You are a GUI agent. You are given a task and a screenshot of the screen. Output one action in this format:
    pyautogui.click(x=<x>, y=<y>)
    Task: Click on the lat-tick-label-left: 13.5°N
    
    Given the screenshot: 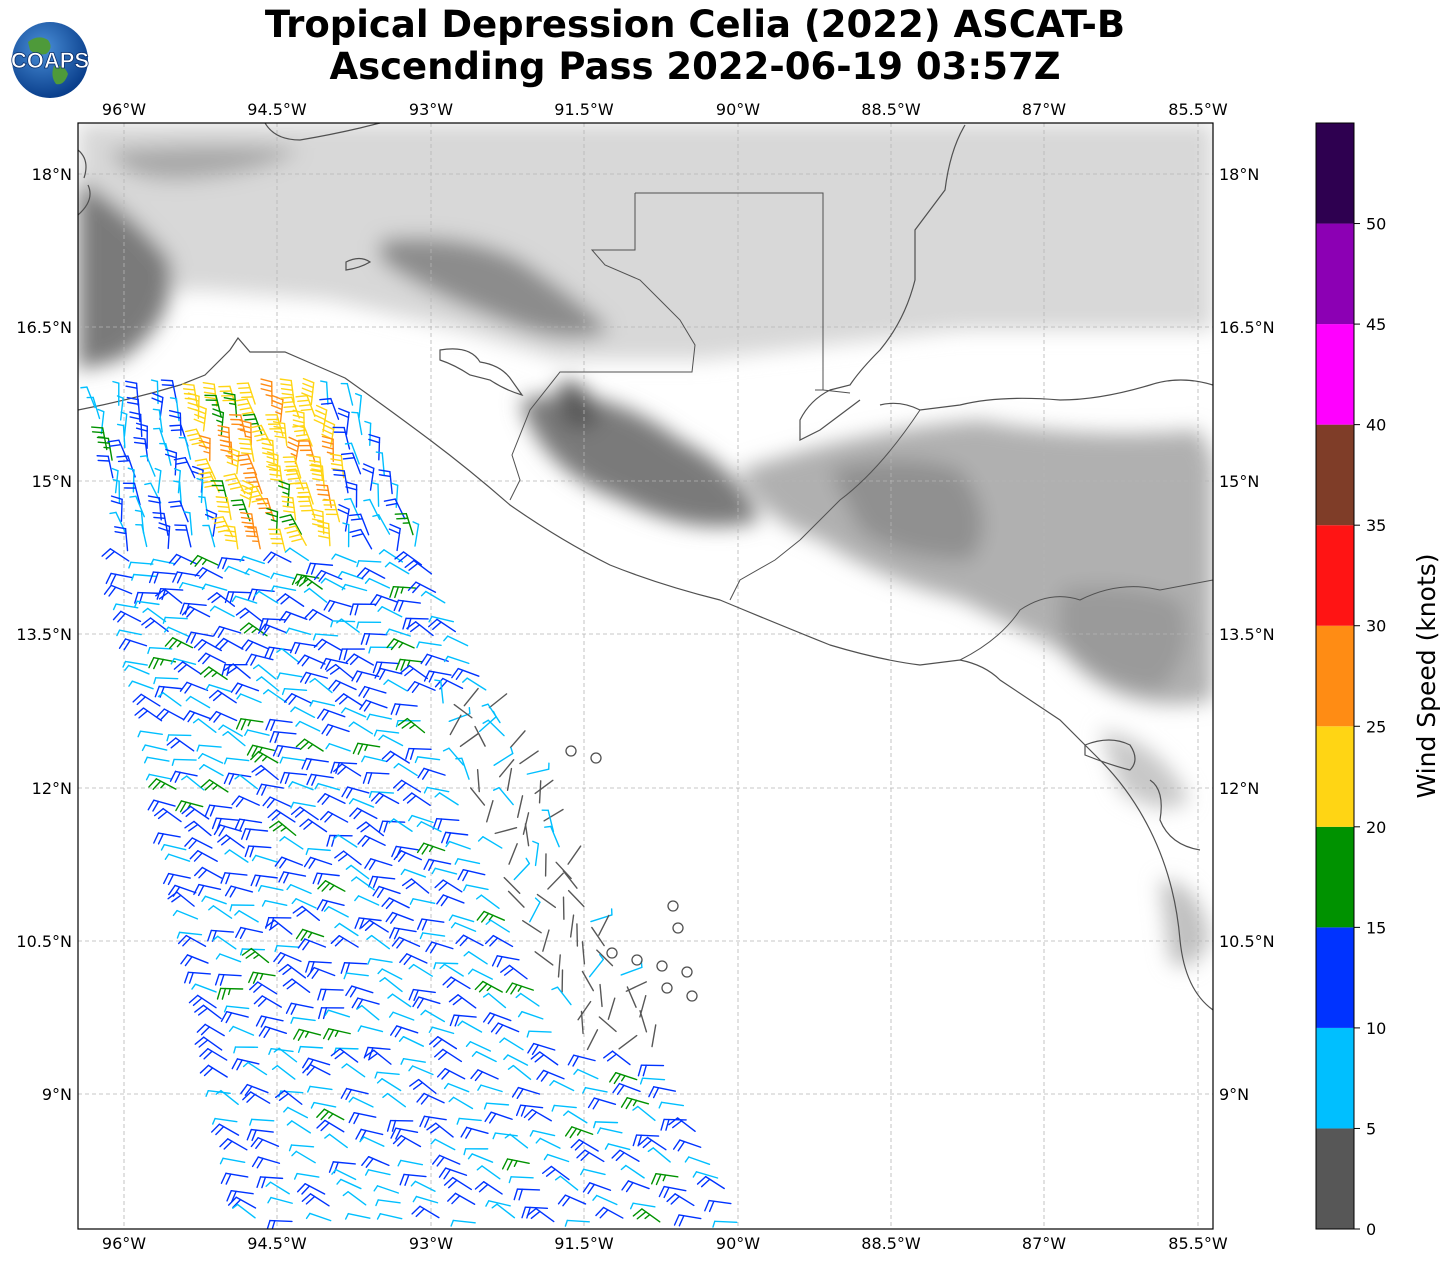 What is the action you would take?
    pyautogui.click(x=44, y=634)
    